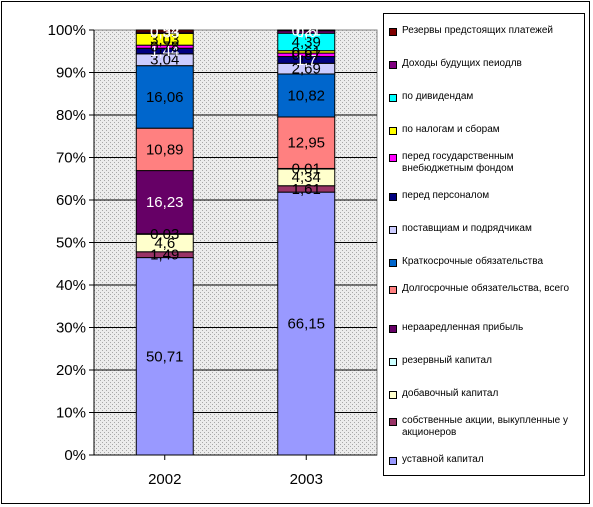 The height and width of the screenshot is (507, 593). Describe the element at coordinates (306, 60) in the screenshot. I see `data-label: 1,7` at that location.